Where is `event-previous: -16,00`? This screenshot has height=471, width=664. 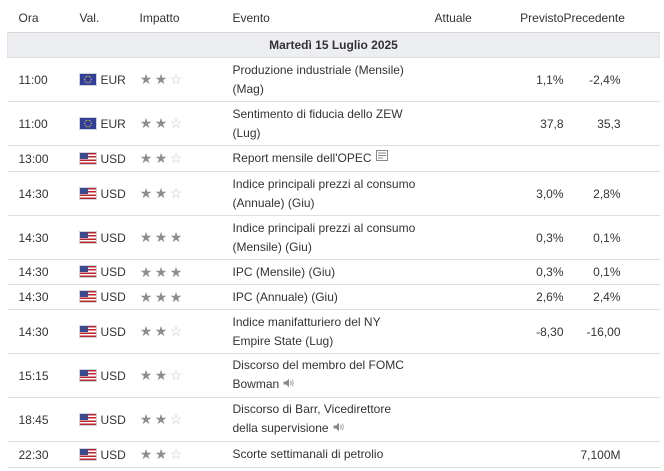 event-previous: -16,00 is located at coordinates (611, 331).